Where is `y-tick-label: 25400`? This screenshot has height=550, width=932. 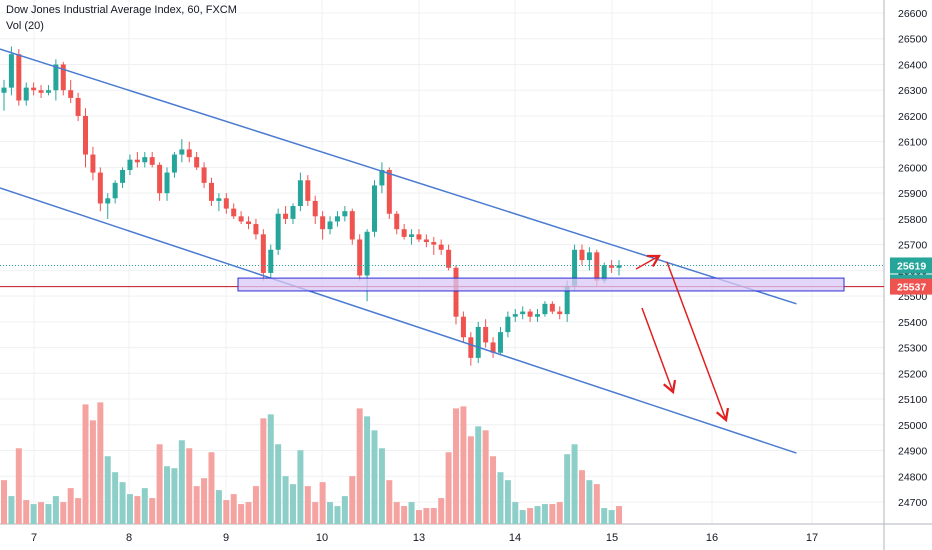
y-tick-label: 25400 is located at coordinates (912, 323).